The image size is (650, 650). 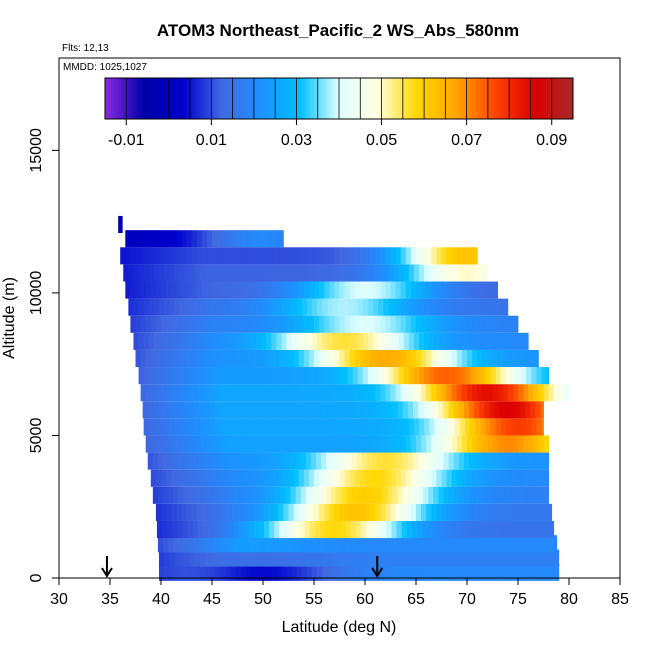 What do you see at coordinates (36, 436) in the screenshot?
I see `y-tick-label: 5000` at bounding box center [36, 436].